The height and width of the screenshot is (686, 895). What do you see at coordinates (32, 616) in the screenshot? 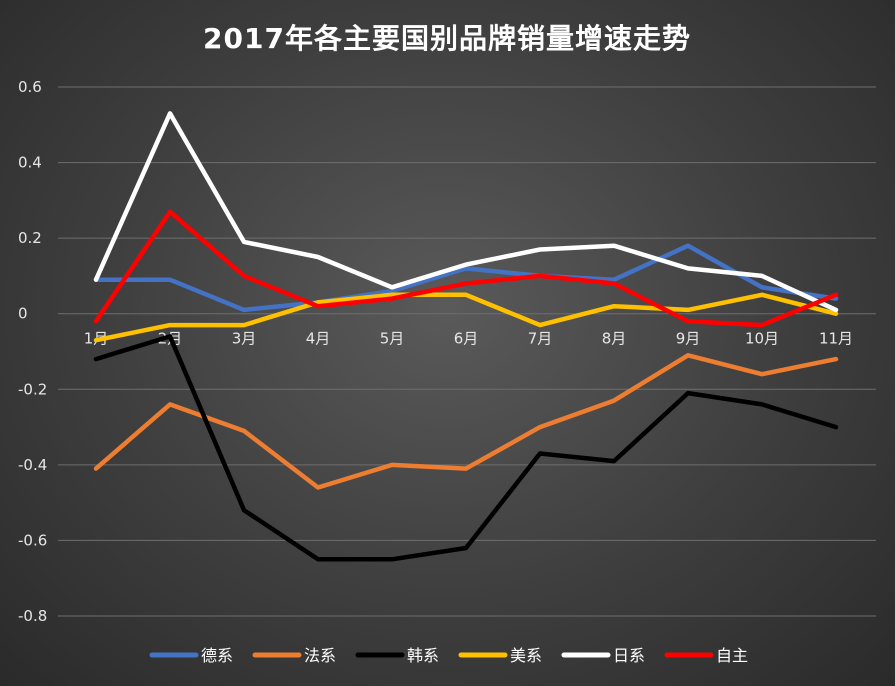
I see `y-tick-label: -0.8` at bounding box center [32, 616].